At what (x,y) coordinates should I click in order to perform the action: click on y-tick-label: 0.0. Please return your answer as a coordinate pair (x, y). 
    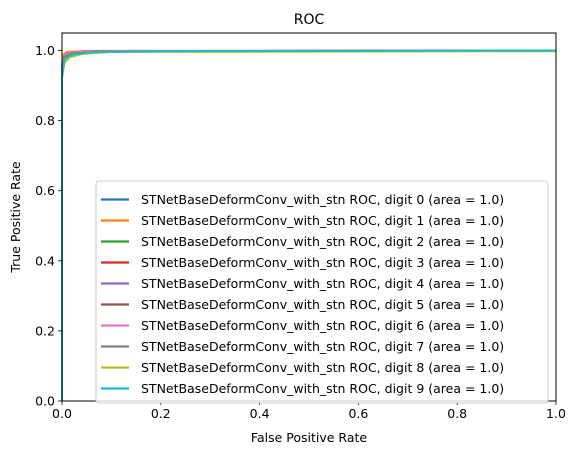
    Looking at the image, I should click on (45, 401).